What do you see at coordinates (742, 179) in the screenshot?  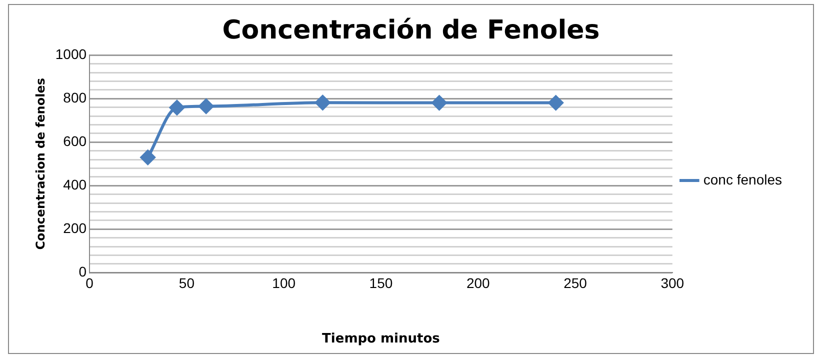 I see `legend-label: conc fenoles` at bounding box center [742, 179].